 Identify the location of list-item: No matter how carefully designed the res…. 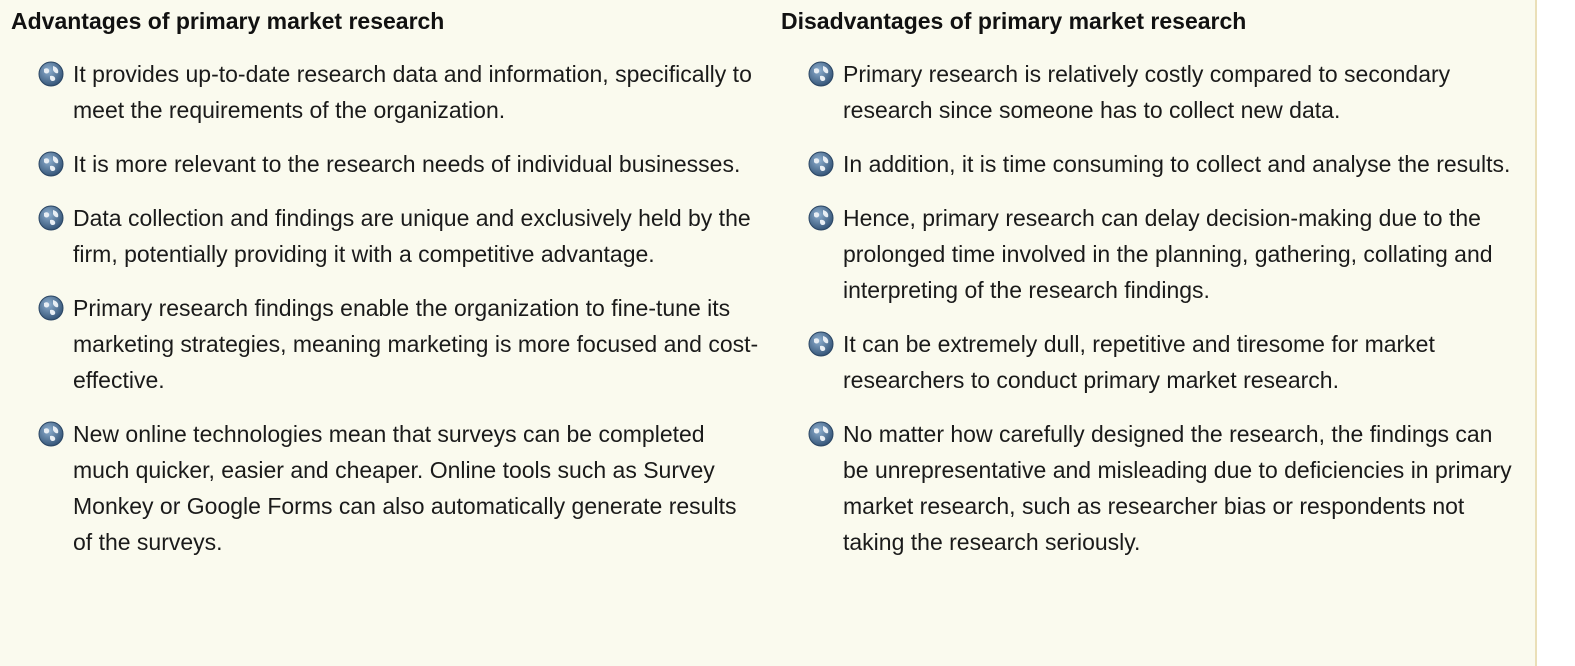
(1151, 488).